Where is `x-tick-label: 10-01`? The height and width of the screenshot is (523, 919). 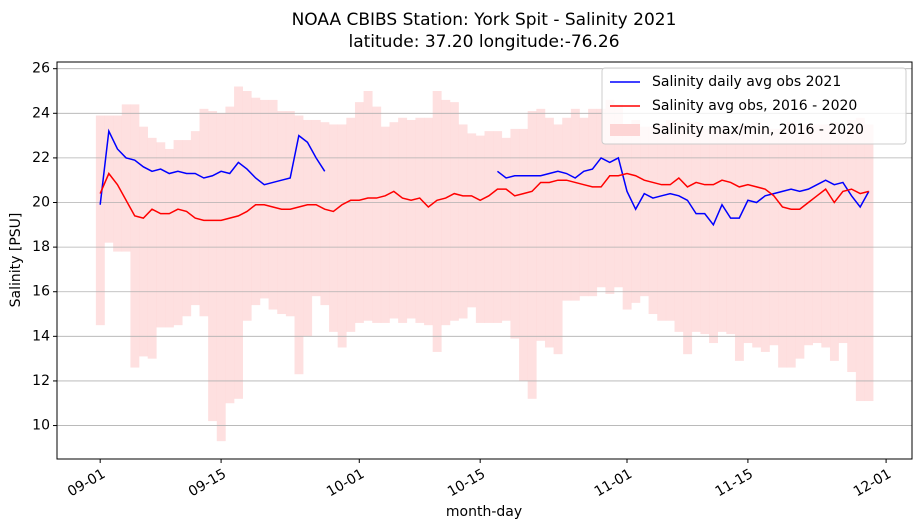
x-tick-label: 10-01 is located at coordinates (345, 483).